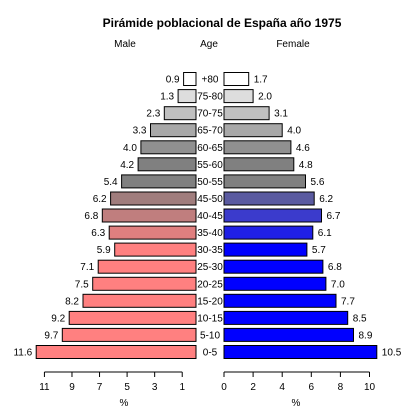 The height and width of the screenshot is (420, 420). I want to click on male-value-label-+80: 0.9, so click(173, 80).